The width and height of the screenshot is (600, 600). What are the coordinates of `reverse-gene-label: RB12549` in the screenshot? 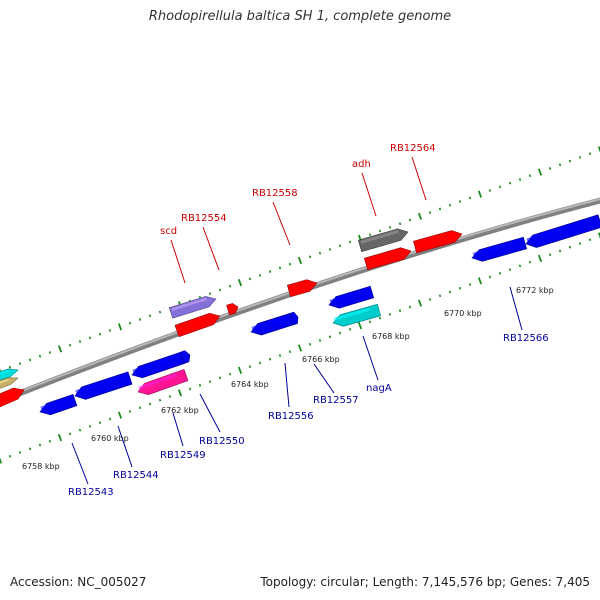 It's located at (183, 455).